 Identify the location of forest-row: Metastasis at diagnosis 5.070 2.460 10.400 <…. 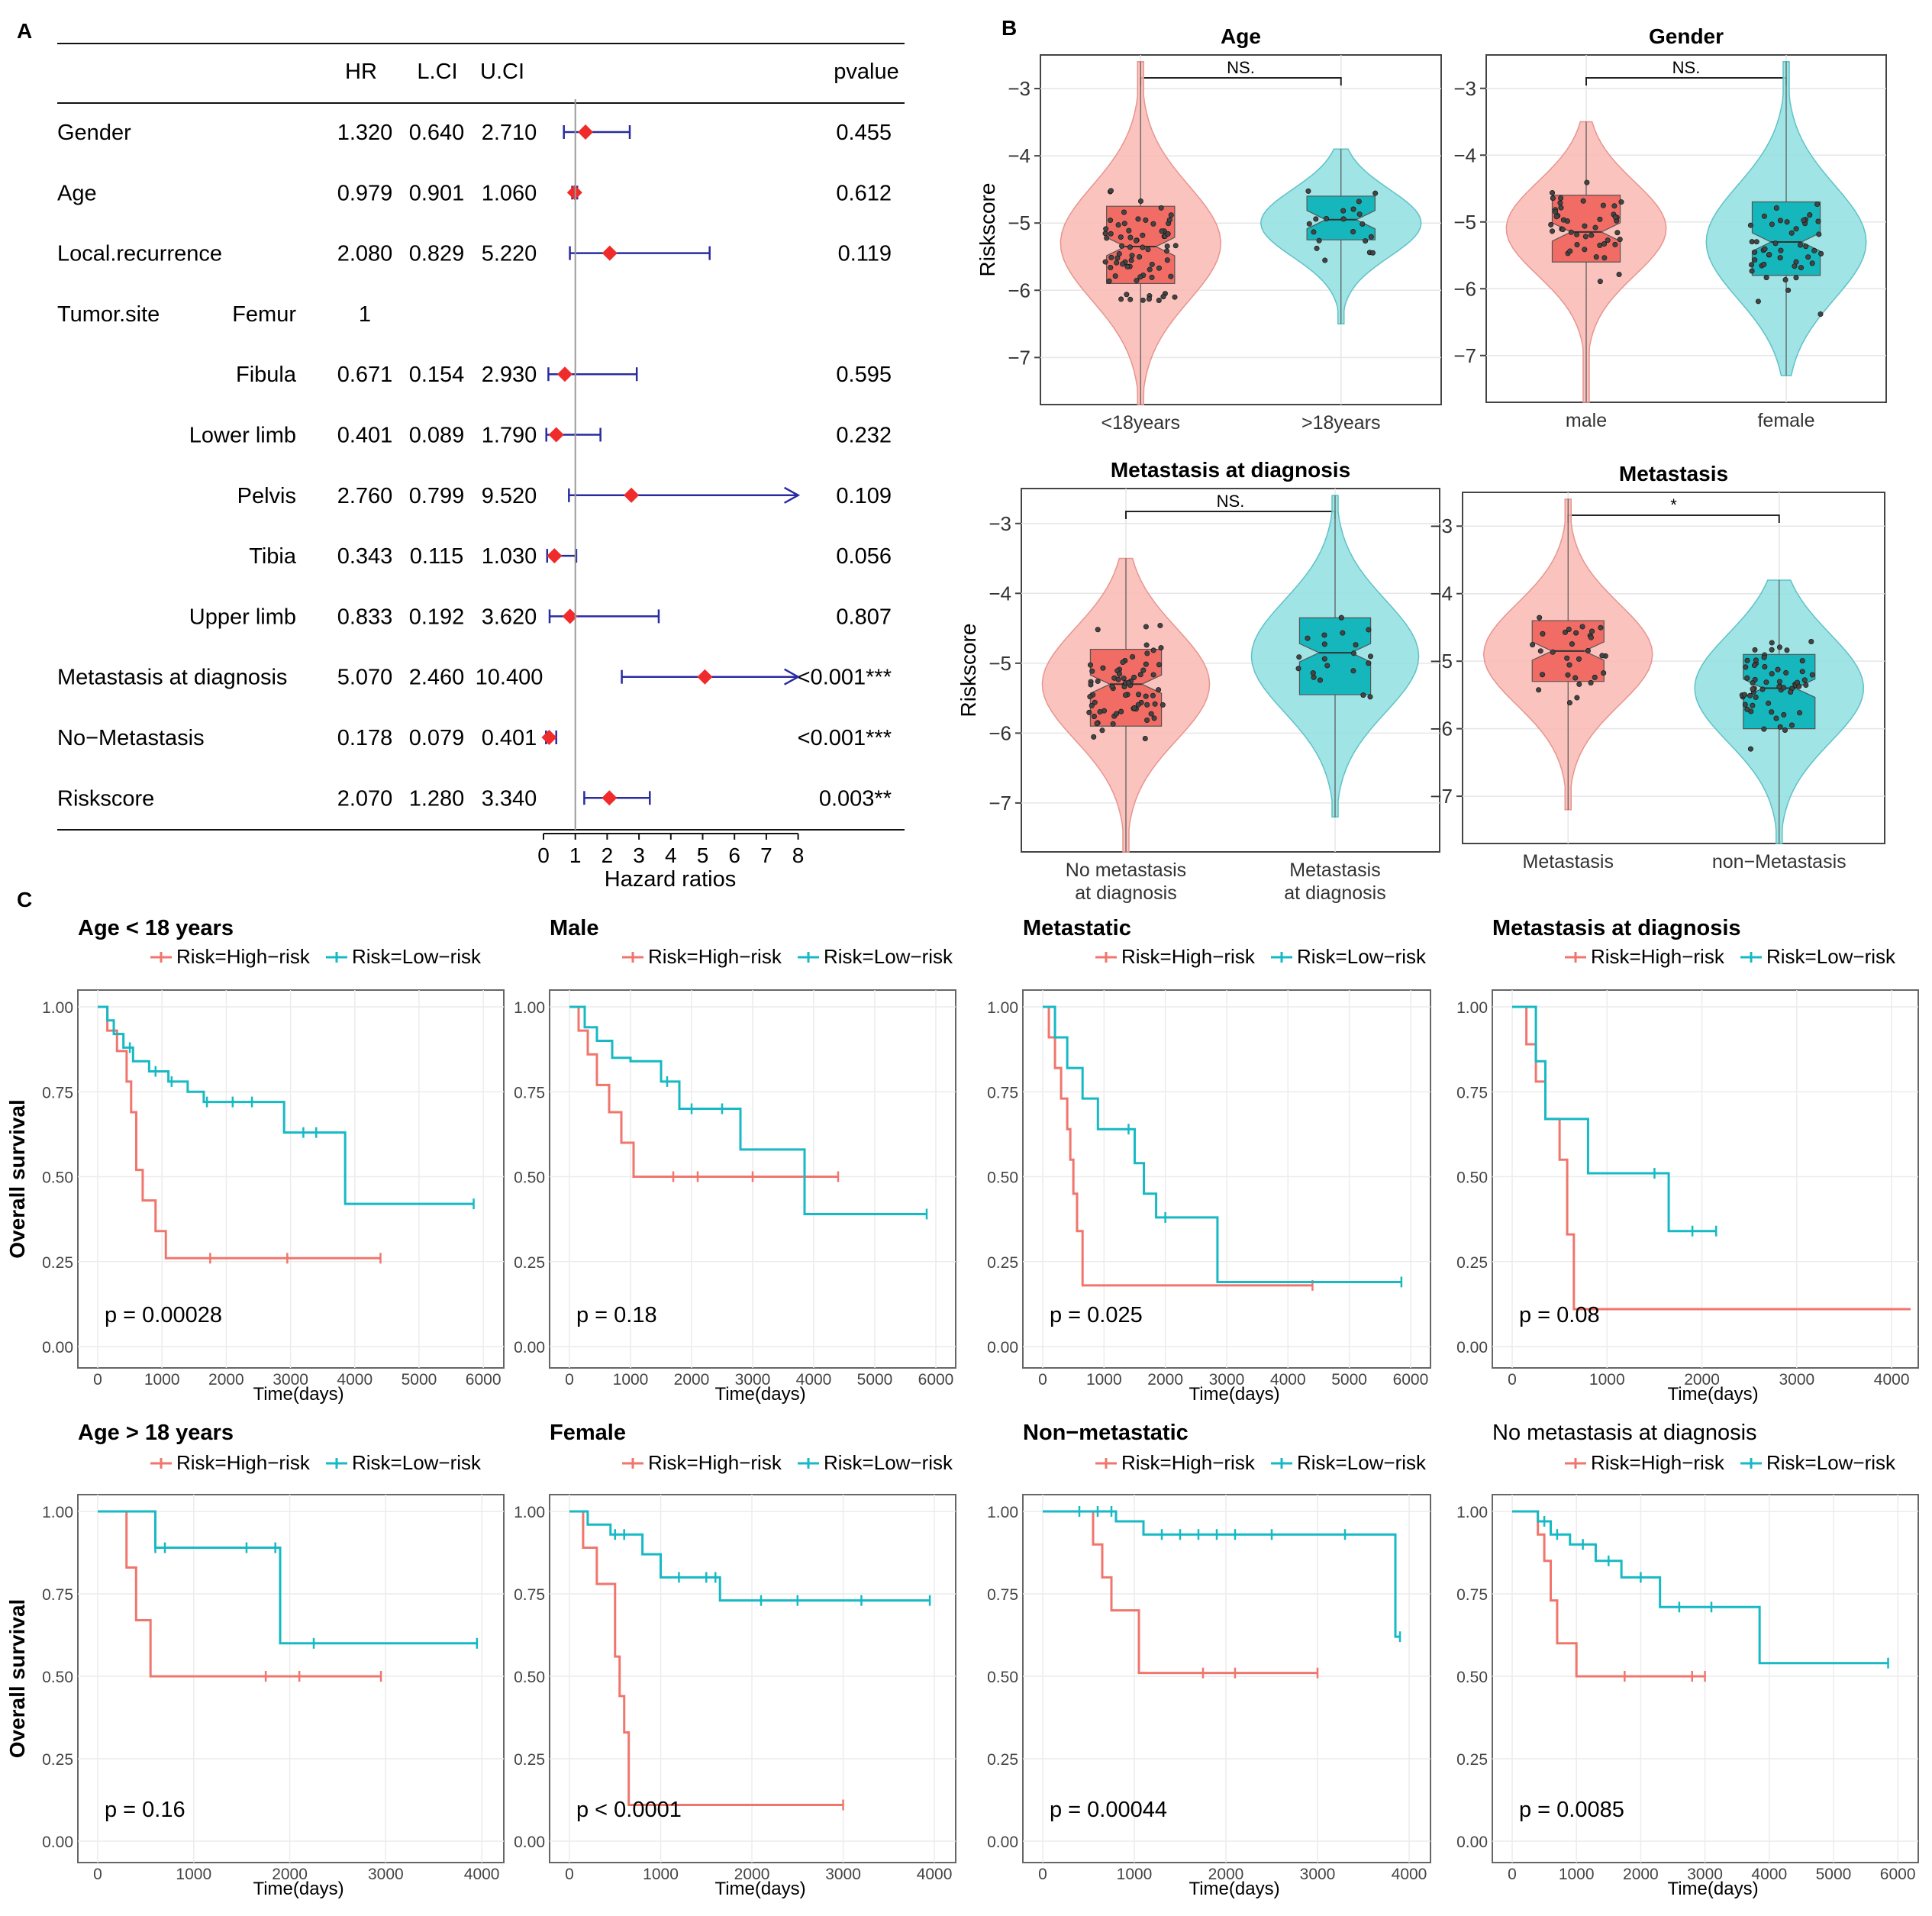
(474, 678).